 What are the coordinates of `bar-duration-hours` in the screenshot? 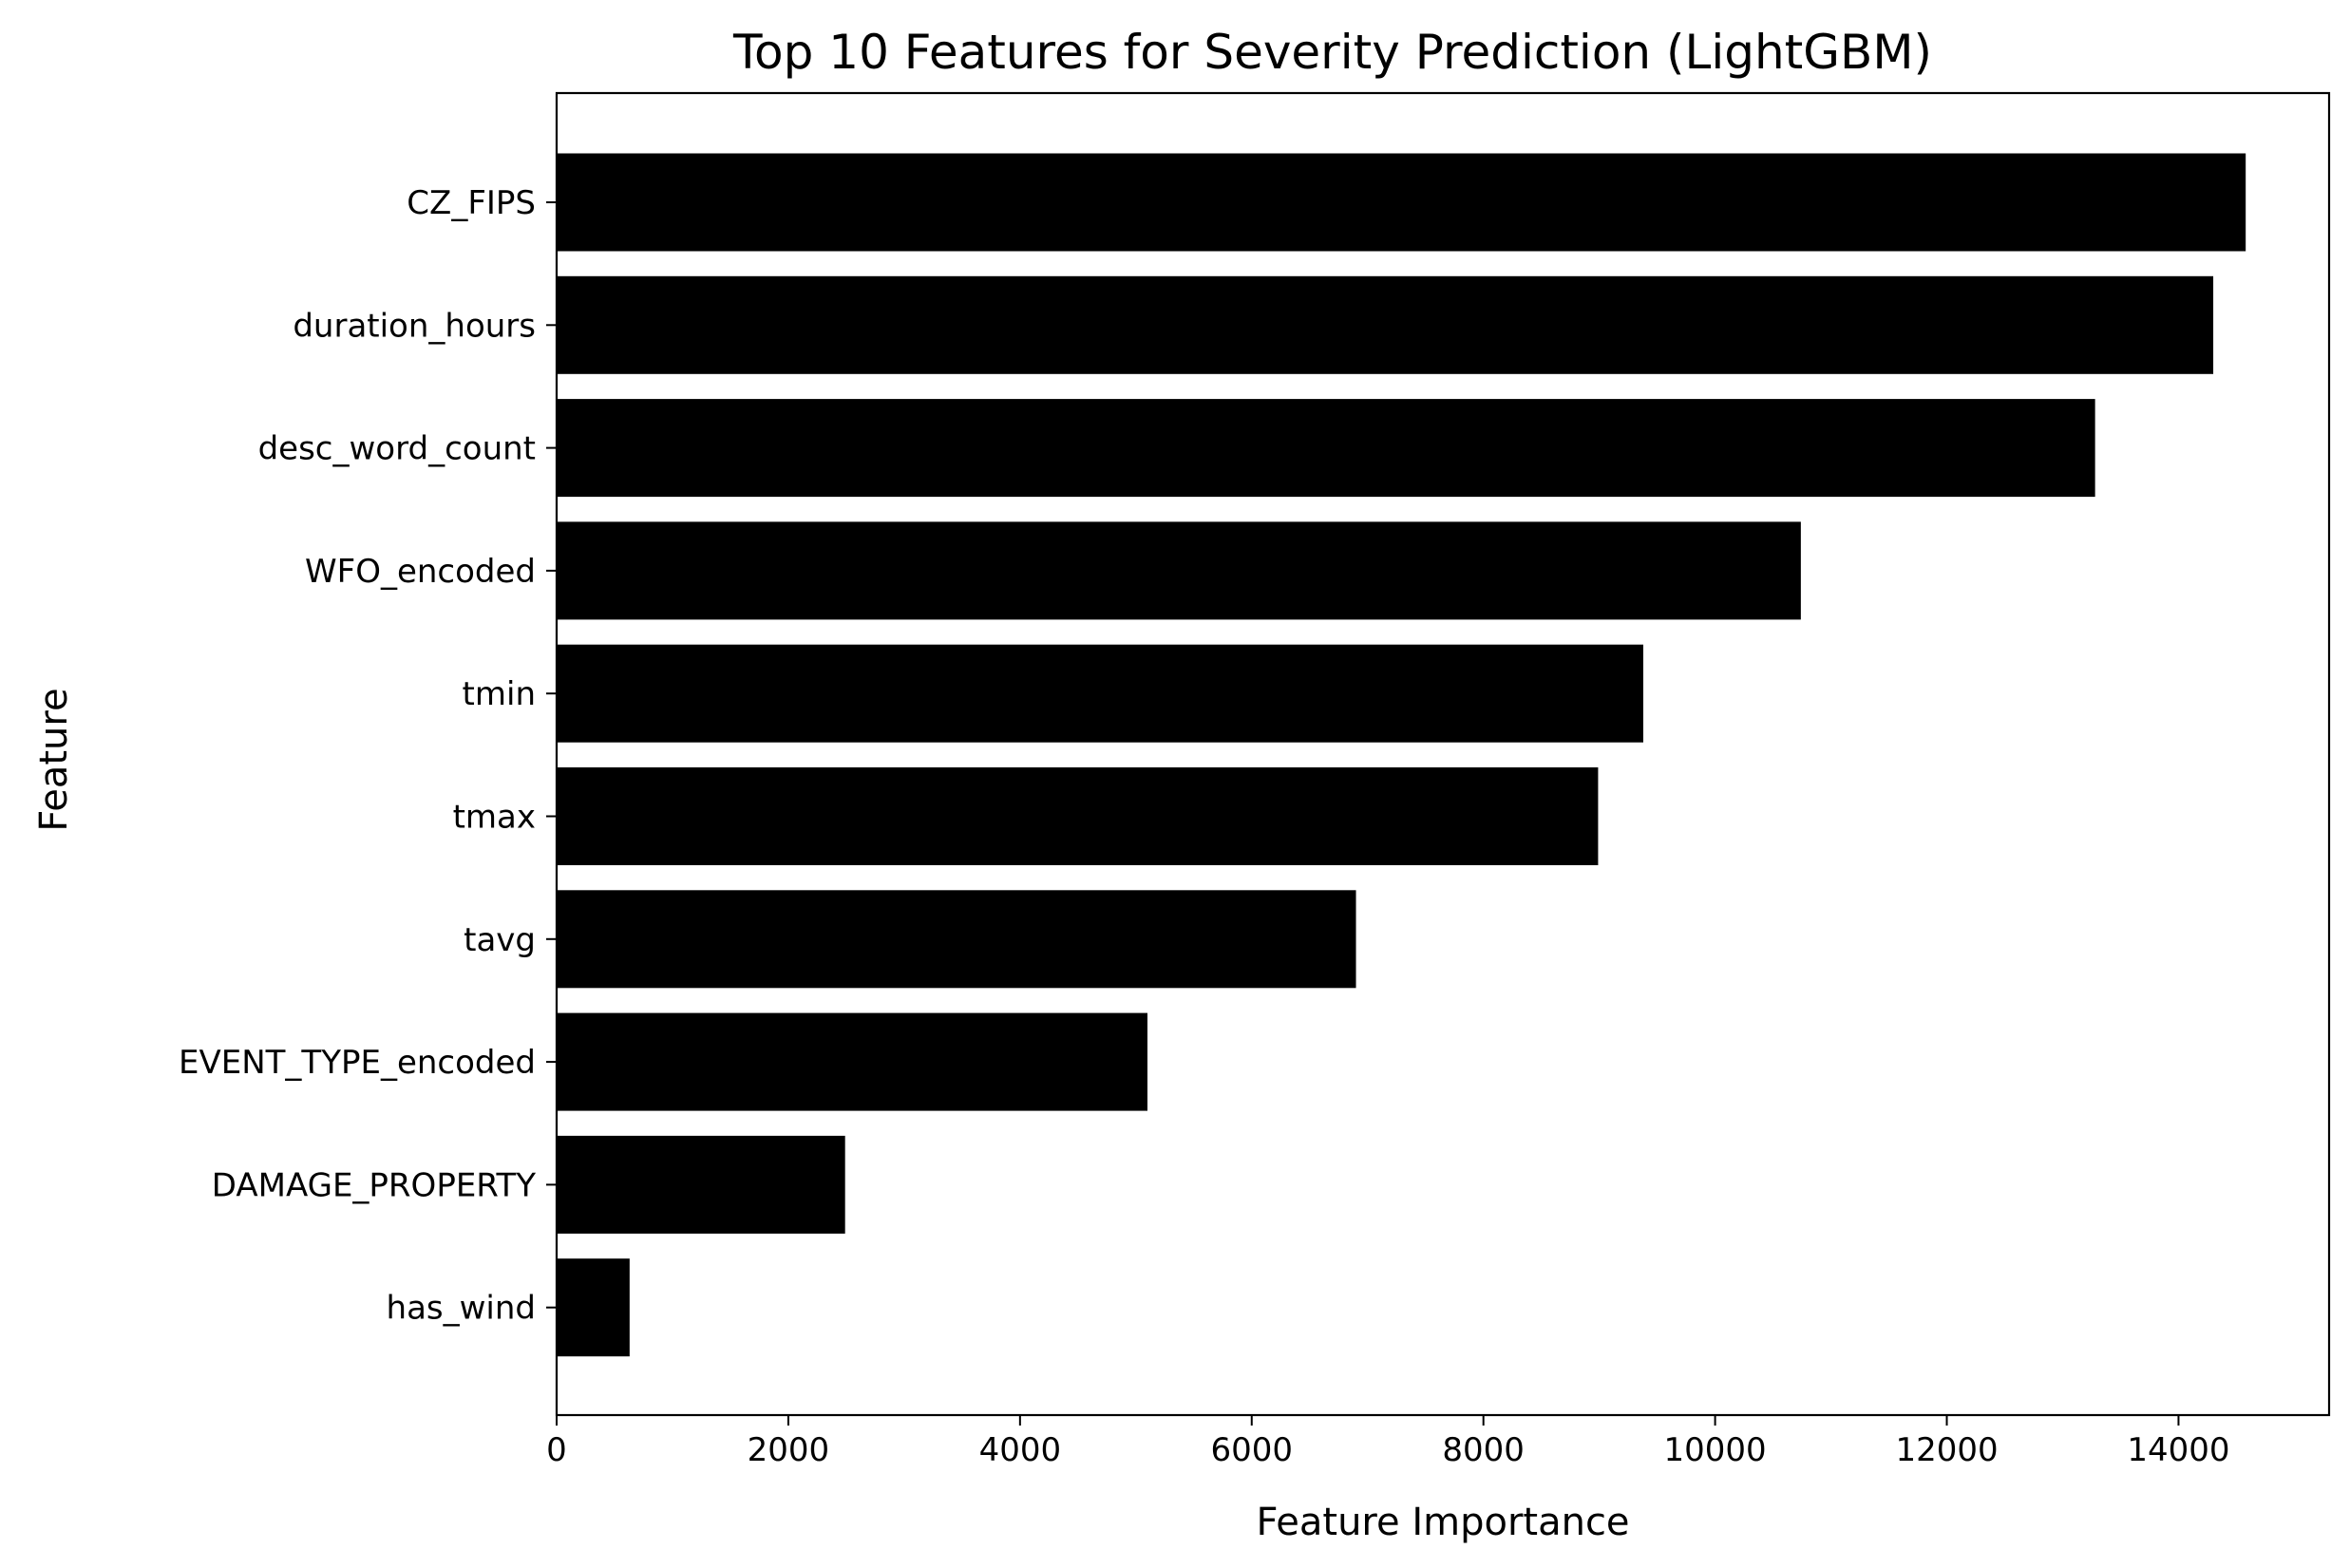 It's located at (1385, 324).